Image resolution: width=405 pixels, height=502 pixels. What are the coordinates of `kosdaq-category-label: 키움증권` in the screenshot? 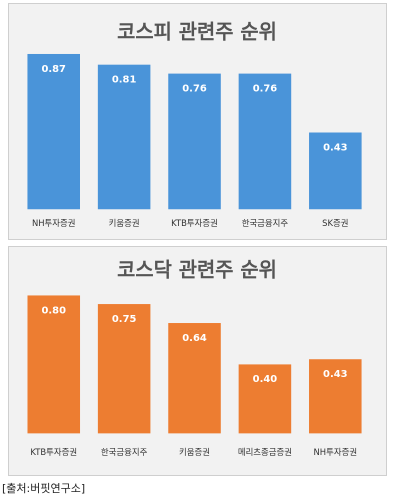 It's located at (194, 452).